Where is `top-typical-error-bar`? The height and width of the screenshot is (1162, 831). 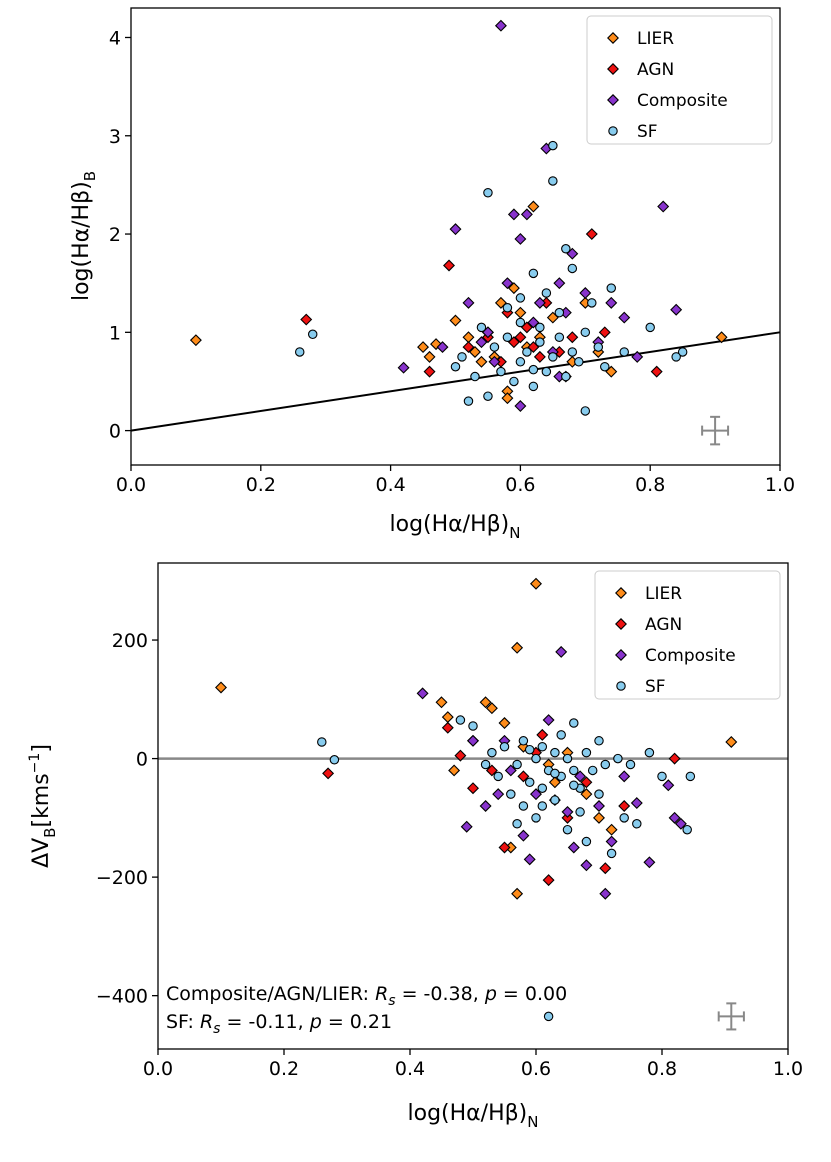
top-typical-error-bar is located at coordinates (715, 430).